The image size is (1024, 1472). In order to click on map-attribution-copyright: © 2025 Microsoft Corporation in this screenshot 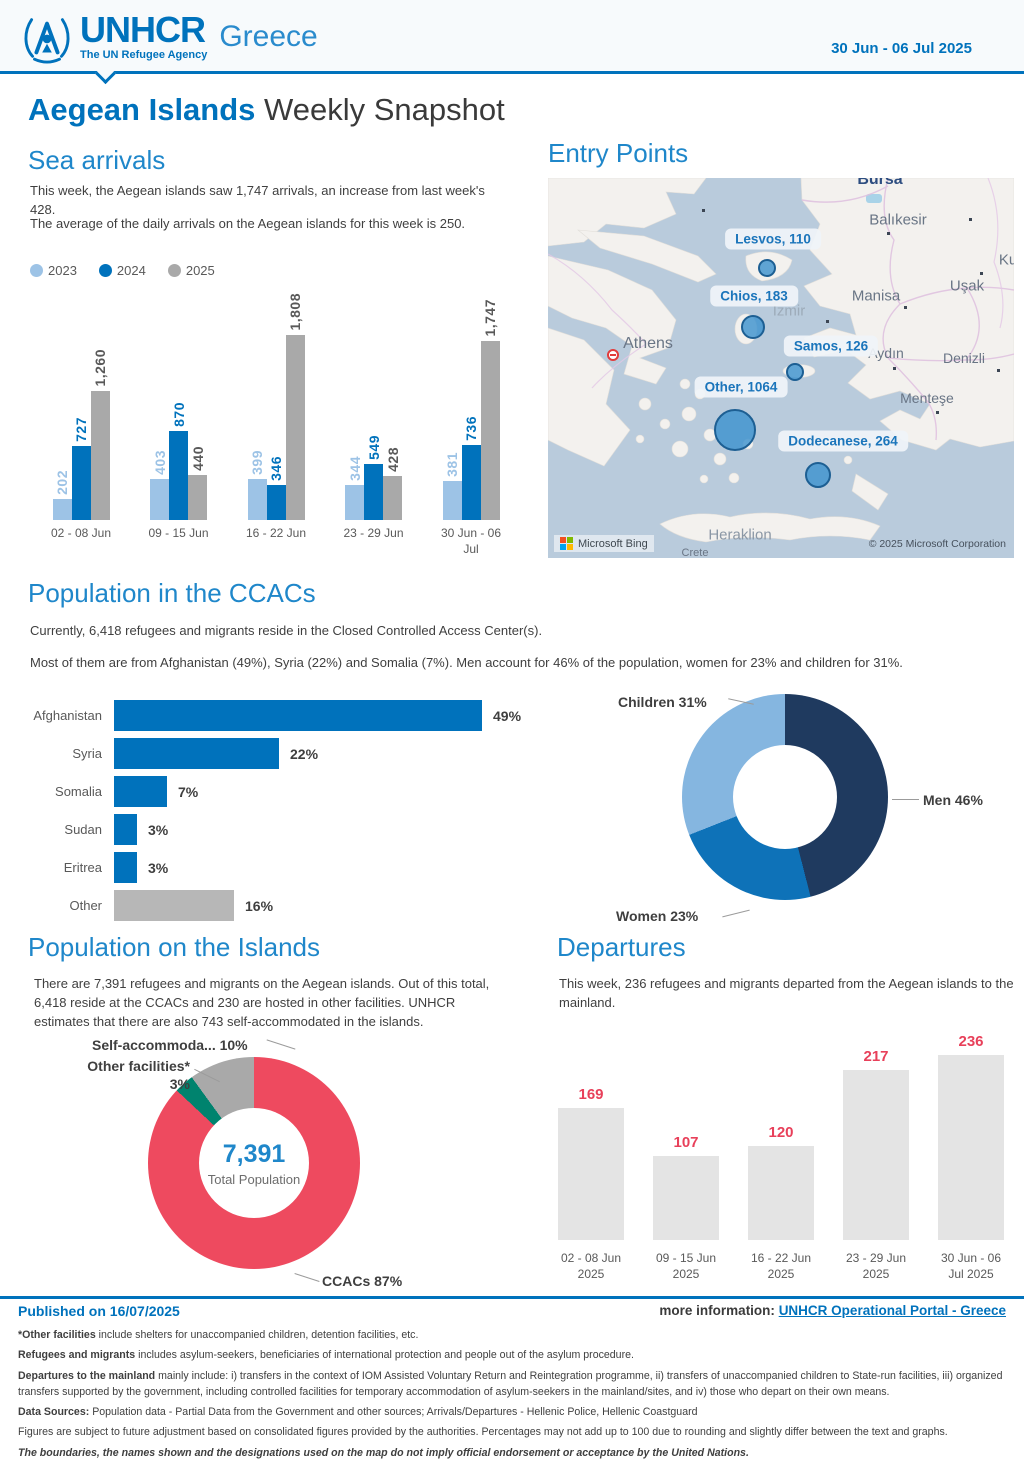, I will do `click(937, 544)`.